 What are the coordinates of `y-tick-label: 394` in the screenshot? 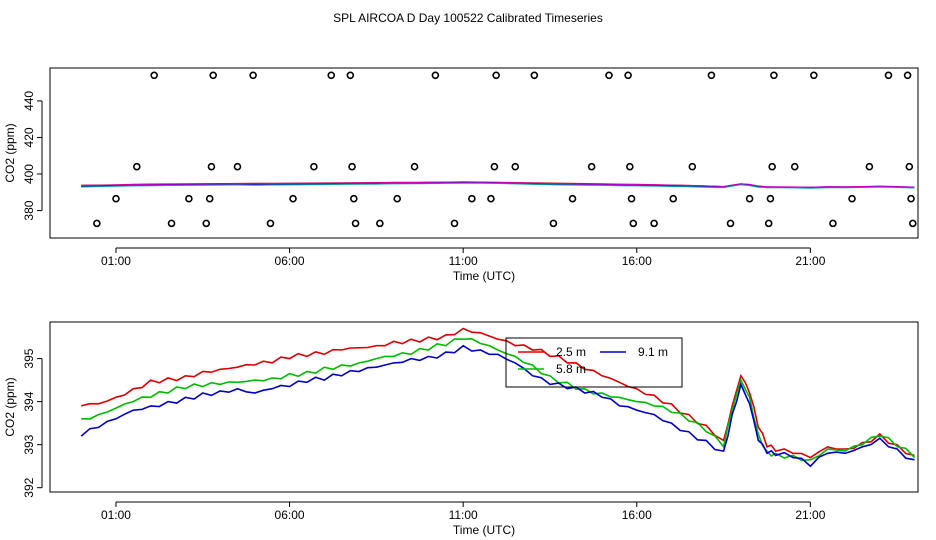 It's located at (29, 401).